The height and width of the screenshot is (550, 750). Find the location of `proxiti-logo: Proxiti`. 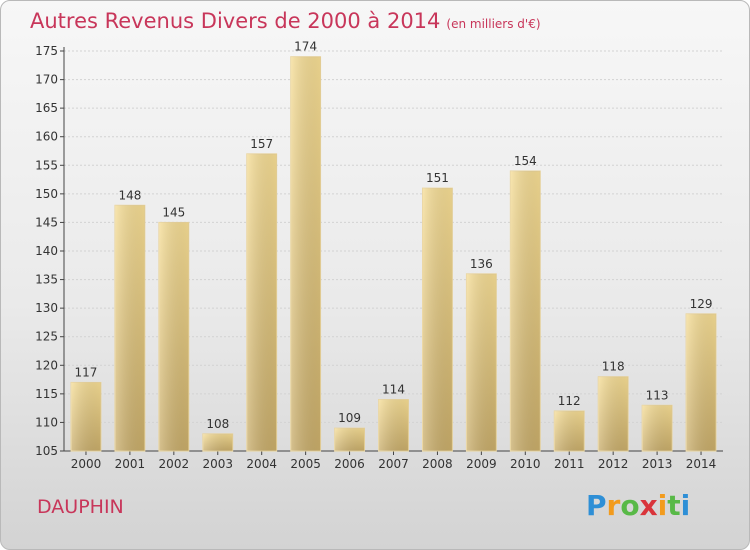

proxiti-logo: Proxiti is located at coordinates (638, 505).